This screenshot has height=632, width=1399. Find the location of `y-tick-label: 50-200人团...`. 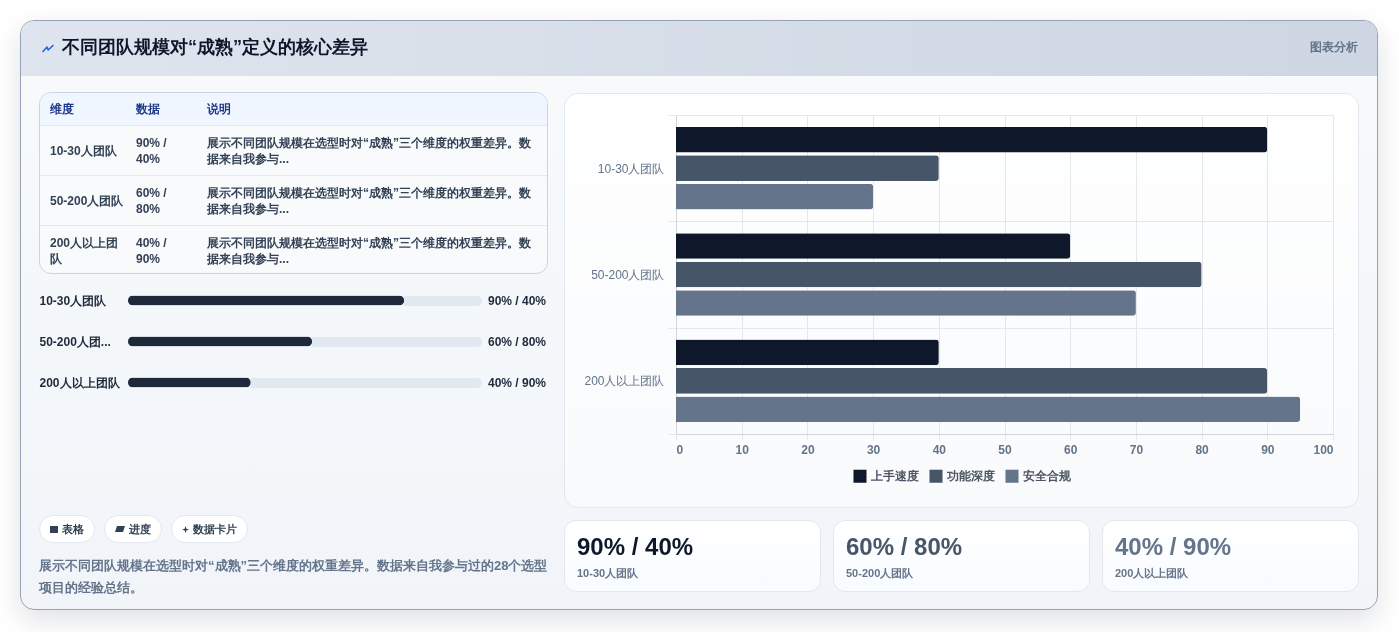

y-tick-label: 50-200人团... is located at coordinates (75, 342).